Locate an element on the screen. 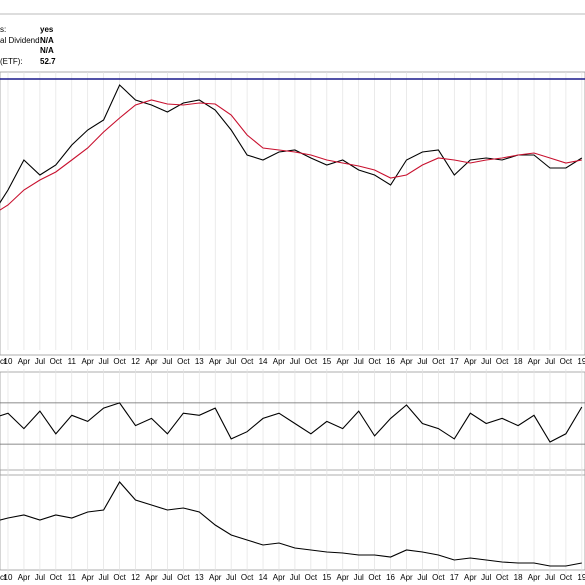 The width and height of the screenshot is (585, 585). header-value: 52.7 is located at coordinates (48, 61).